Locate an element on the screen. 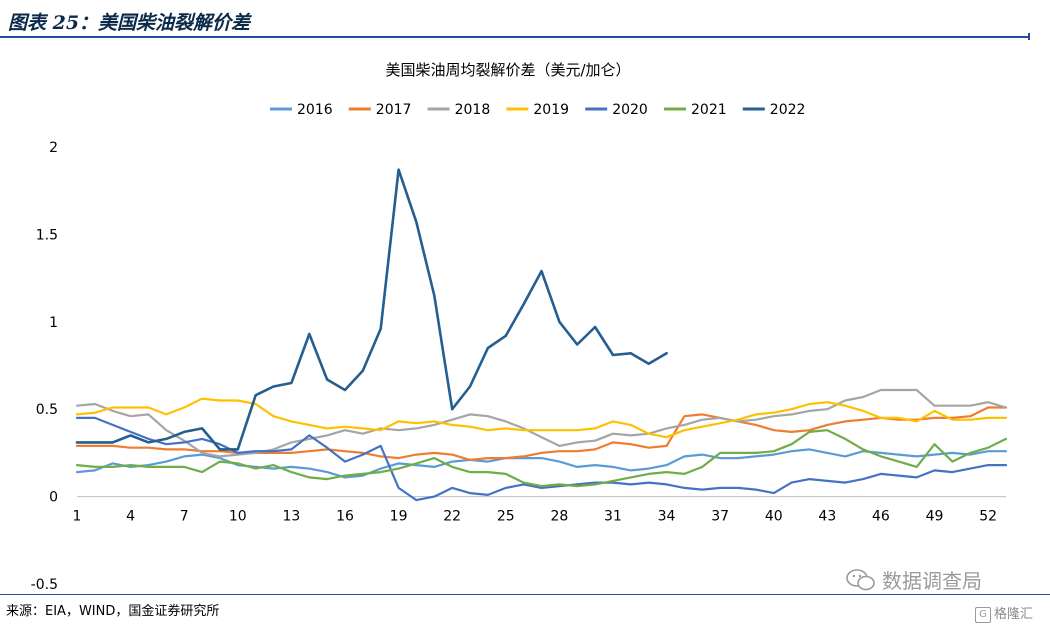  legend-item-2020: 2020 is located at coordinates (616, 110).